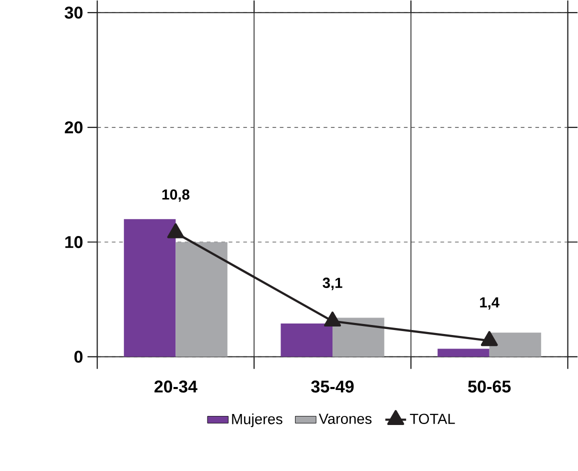  Describe the element at coordinates (345, 419) in the screenshot. I see `legend-label: Varones` at that location.